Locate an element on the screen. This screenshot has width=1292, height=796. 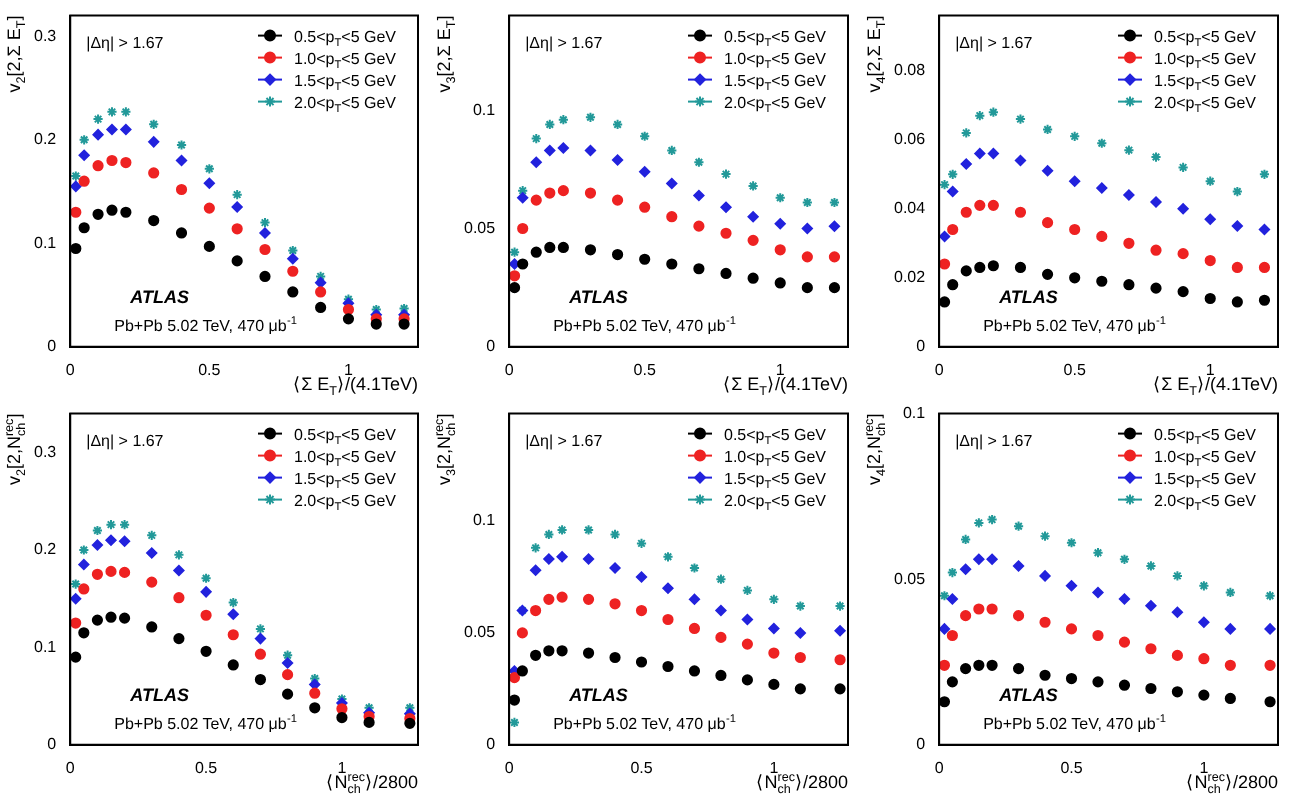
y-tick-label: 0.06 is located at coordinates (910, 139).